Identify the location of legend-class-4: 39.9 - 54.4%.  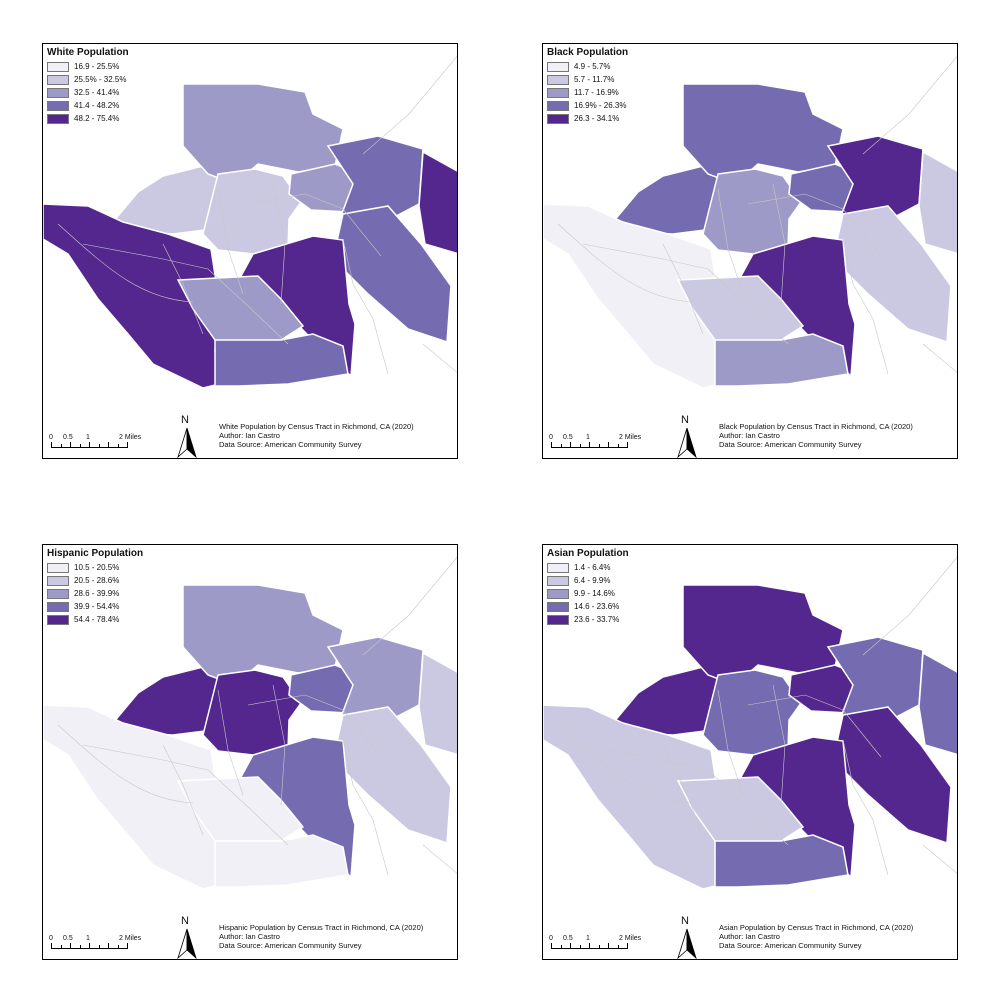
(95, 606).